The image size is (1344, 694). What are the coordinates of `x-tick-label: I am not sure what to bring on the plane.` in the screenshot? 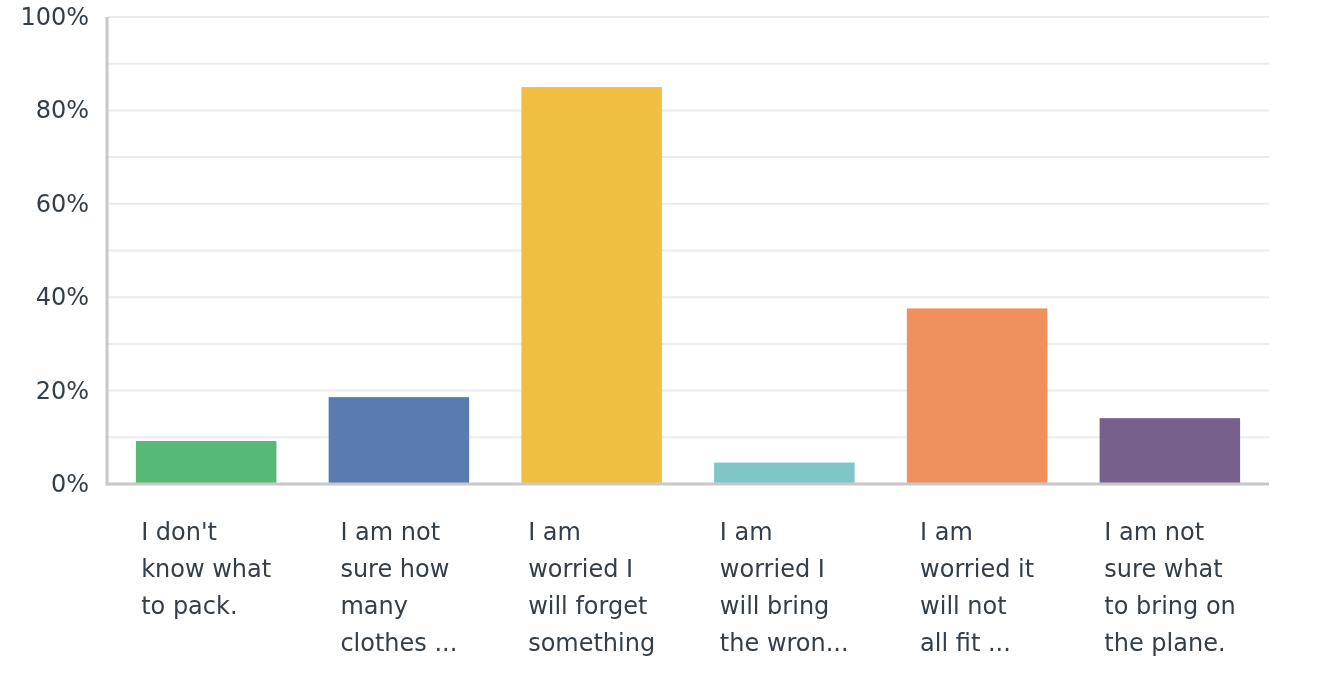 It's located at (1170, 587).